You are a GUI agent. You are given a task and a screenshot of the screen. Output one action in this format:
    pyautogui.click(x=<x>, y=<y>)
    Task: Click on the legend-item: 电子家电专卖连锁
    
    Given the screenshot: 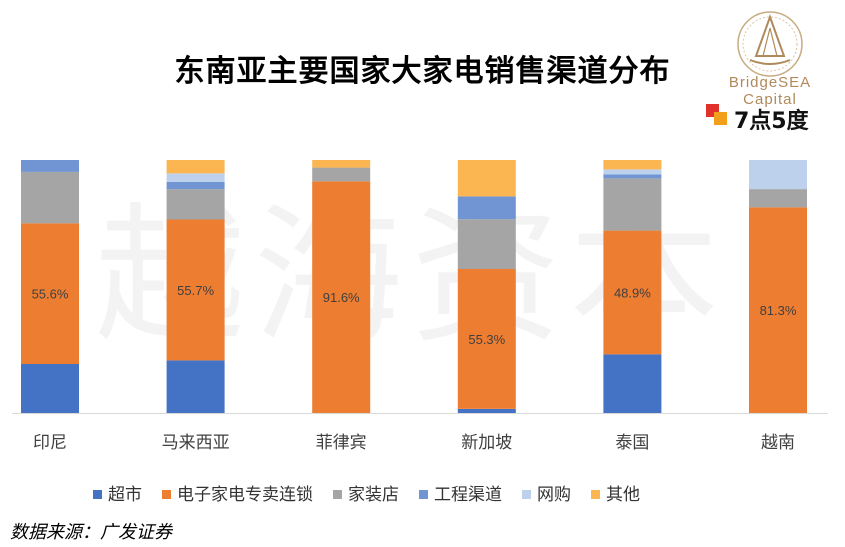 What is the action you would take?
    pyautogui.click(x=237, y=492)
    